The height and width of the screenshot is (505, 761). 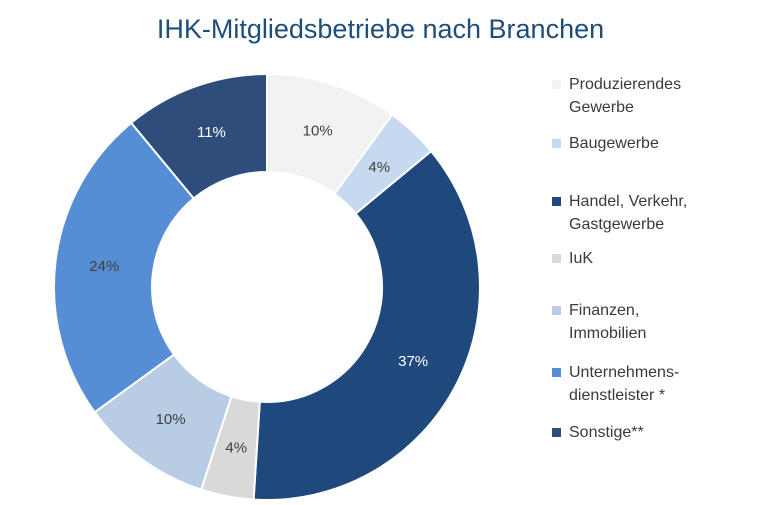 I want to click on legend-item-0: Produzierendes Gewerbe, so click(x=616, y=96).